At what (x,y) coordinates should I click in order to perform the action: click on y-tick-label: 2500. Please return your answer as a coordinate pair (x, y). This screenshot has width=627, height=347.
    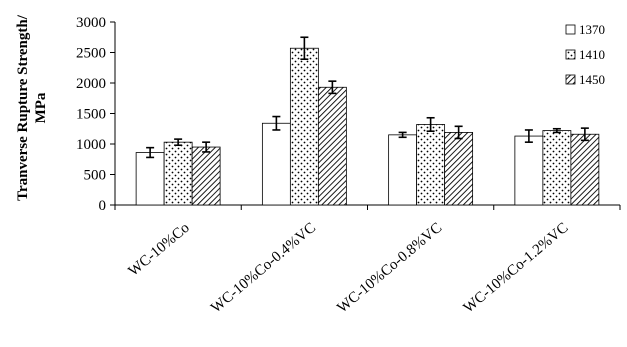
    Looking at the image, I should click on (91, 54).